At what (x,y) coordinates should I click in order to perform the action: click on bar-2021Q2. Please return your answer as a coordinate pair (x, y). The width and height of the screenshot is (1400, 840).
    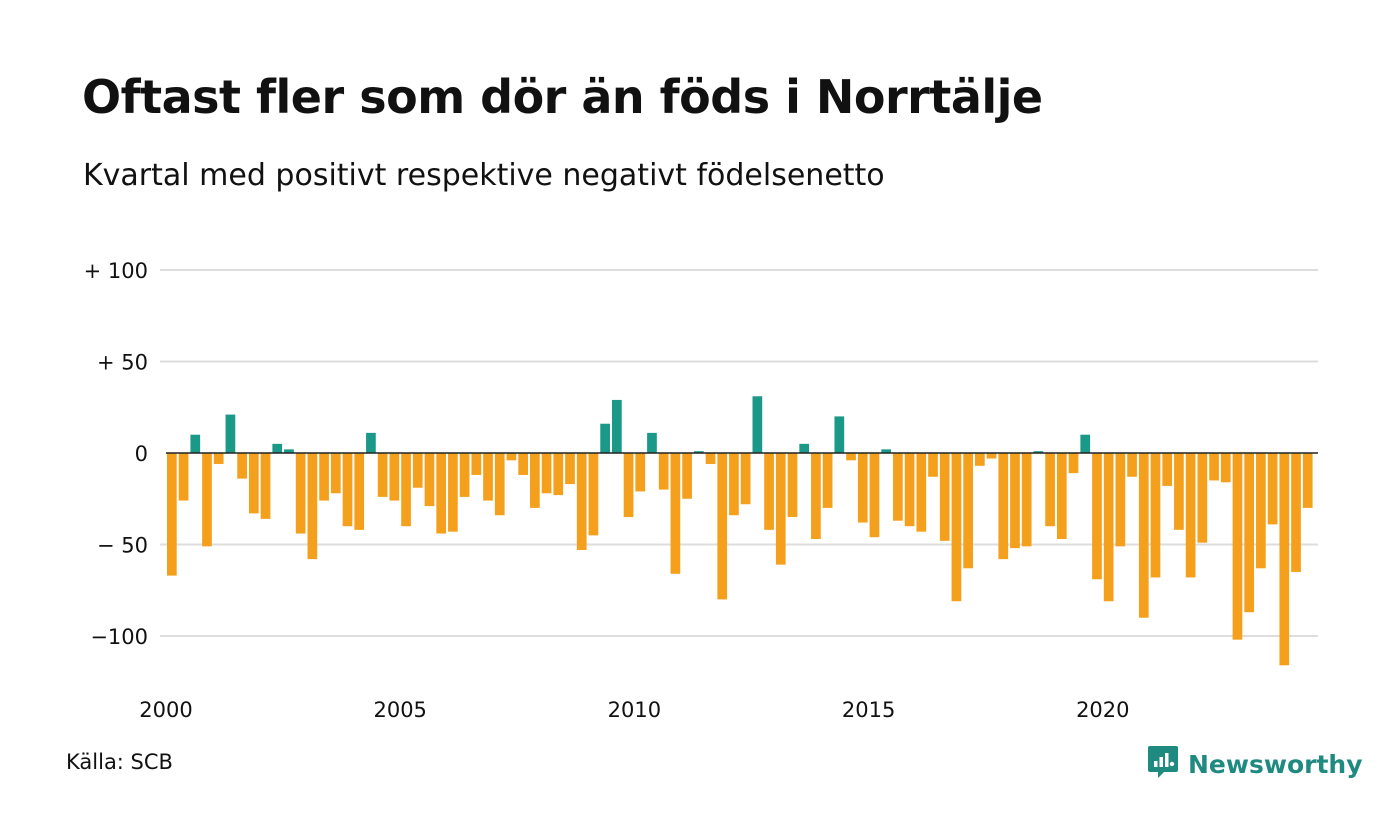
    Looking at the image, I should click on (1167, 469).